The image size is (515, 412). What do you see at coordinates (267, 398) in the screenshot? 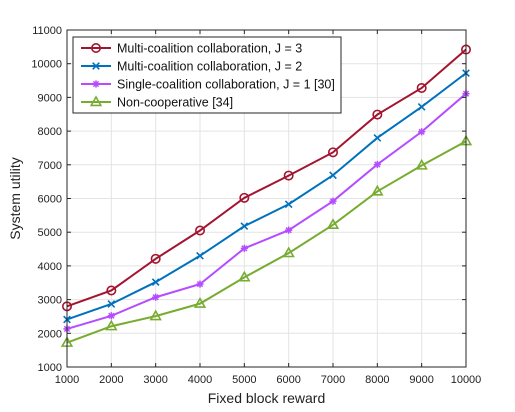
I see `x-axis-title: Fixed block reward` at bounding box center [267, 398].